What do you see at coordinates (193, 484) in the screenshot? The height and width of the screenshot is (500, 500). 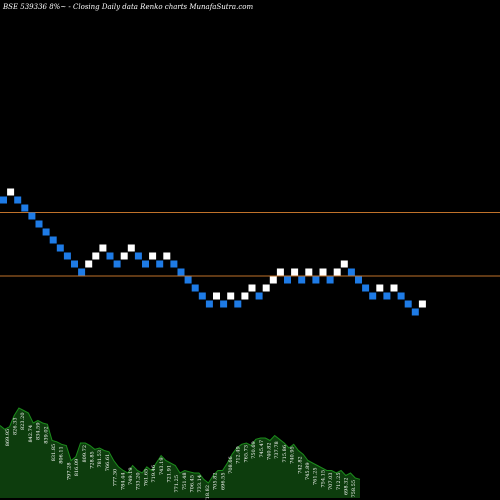 I see `volume-label-25: 706.45` at bounding box center [193, 484].